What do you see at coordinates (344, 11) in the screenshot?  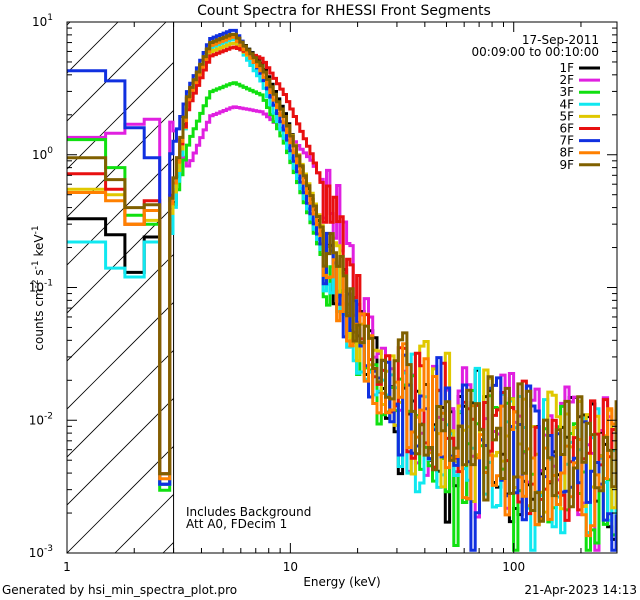 I see `chart-title: Count Spectra for RHESSI Front Segments` at bounding box center [344, 11].